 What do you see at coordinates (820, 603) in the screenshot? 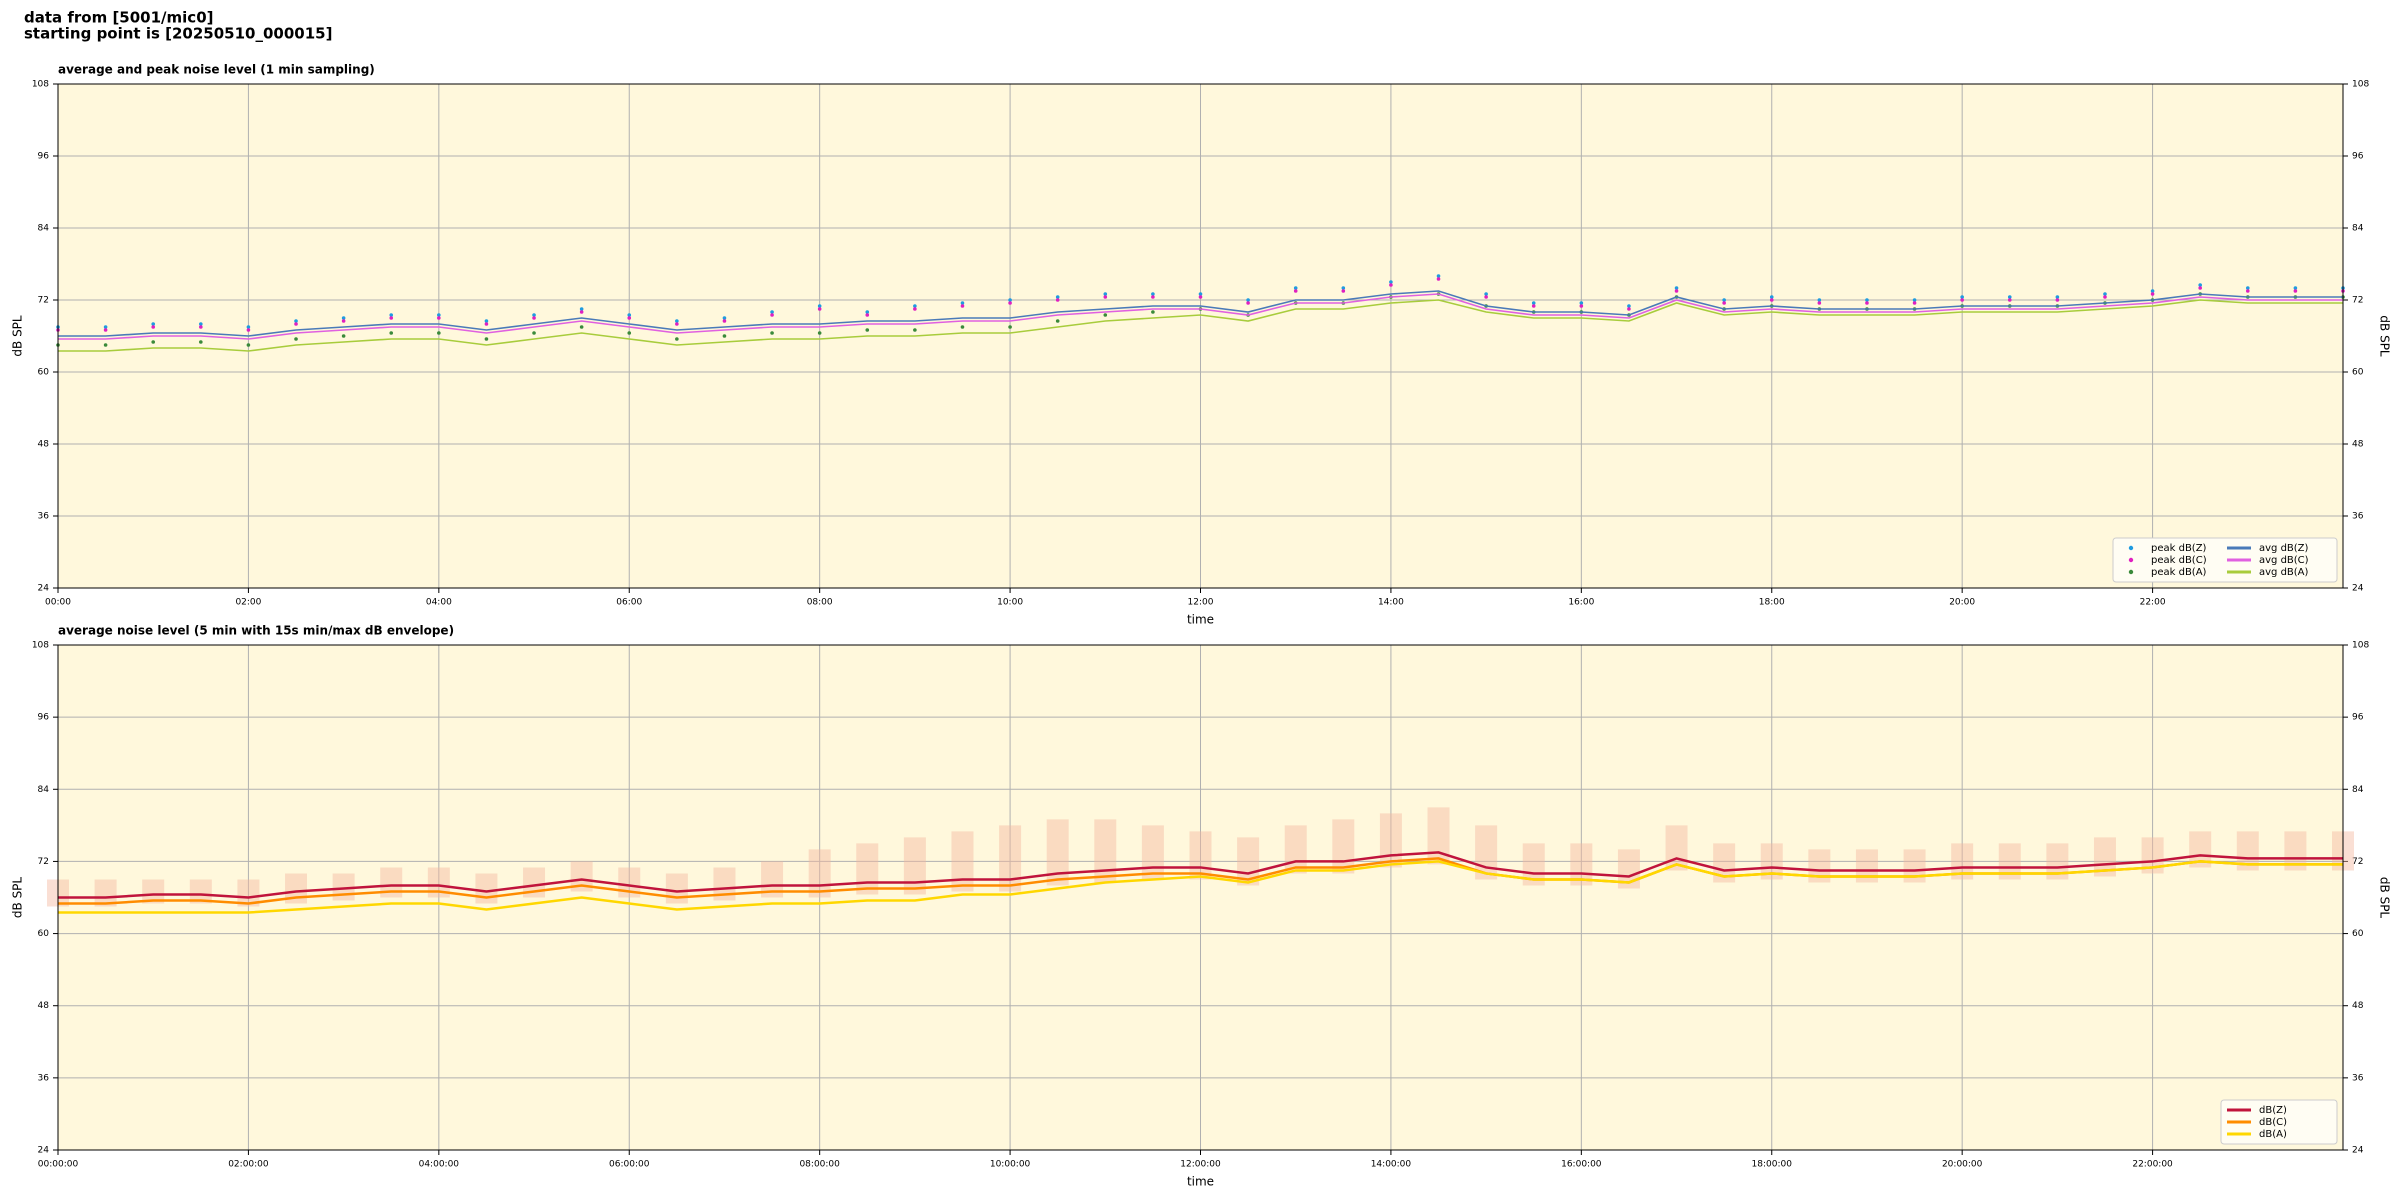
I see `x-tick-label: 08:00` at bounding box center [820, 603].